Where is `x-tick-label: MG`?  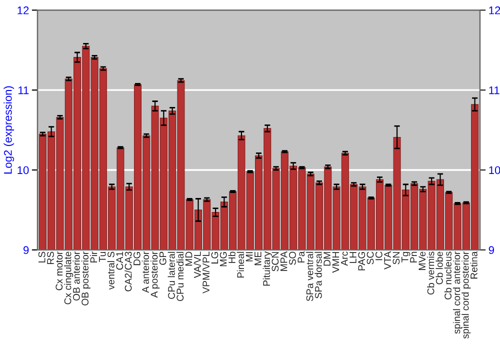 x-tick-label: MG is located at coordinates (223, 259).